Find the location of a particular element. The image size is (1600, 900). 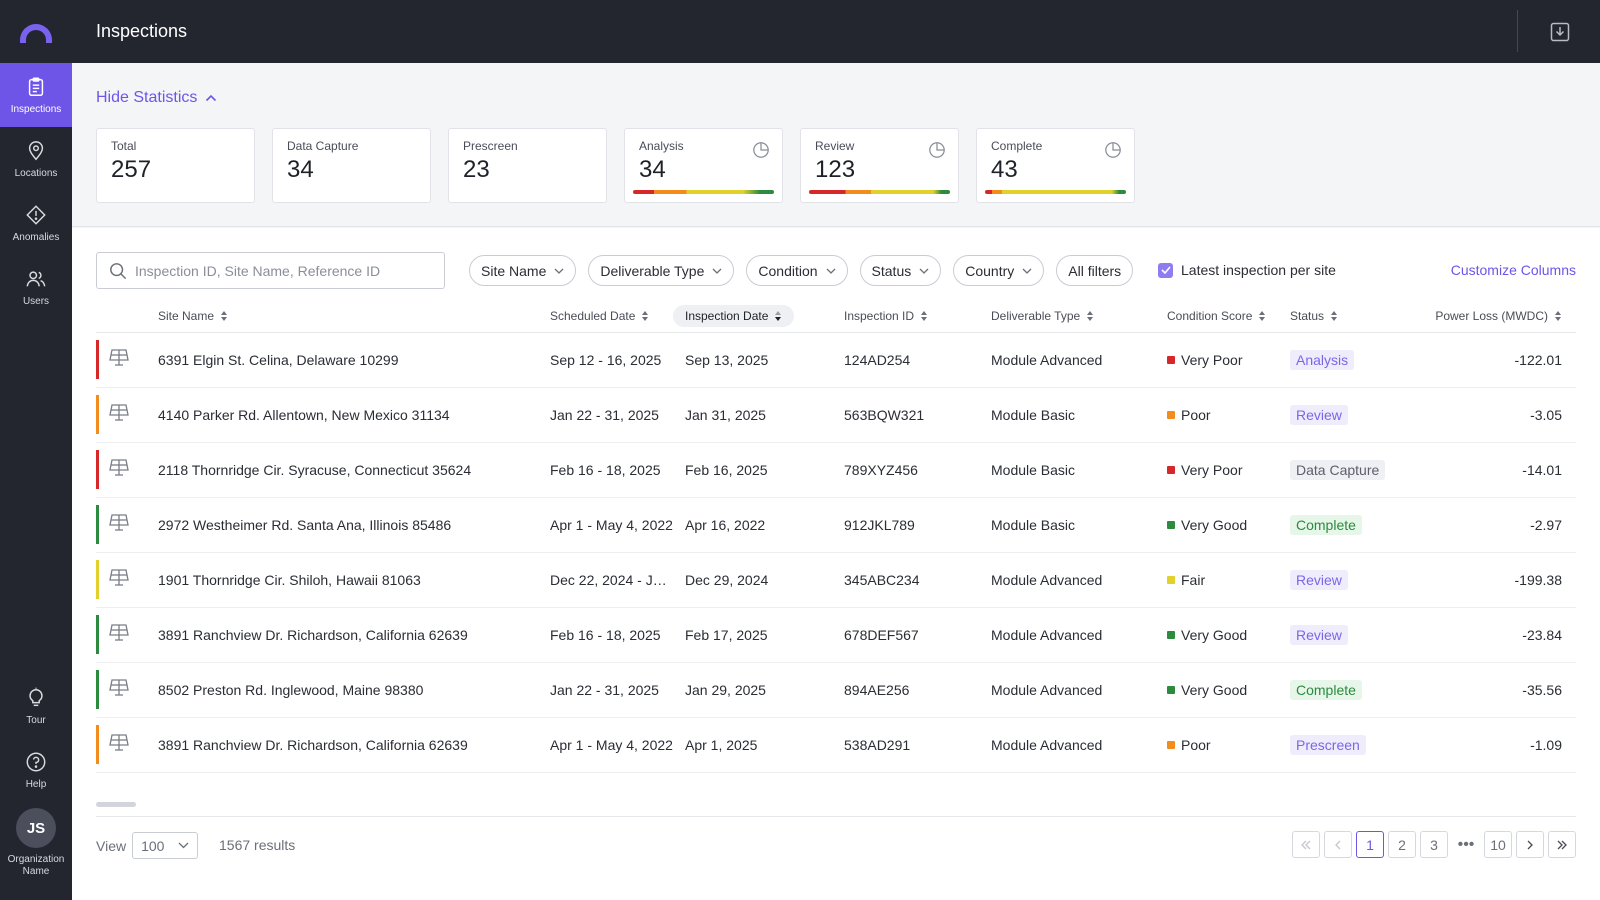

col-site-name: Site Name is located at coordinates (354, 316).